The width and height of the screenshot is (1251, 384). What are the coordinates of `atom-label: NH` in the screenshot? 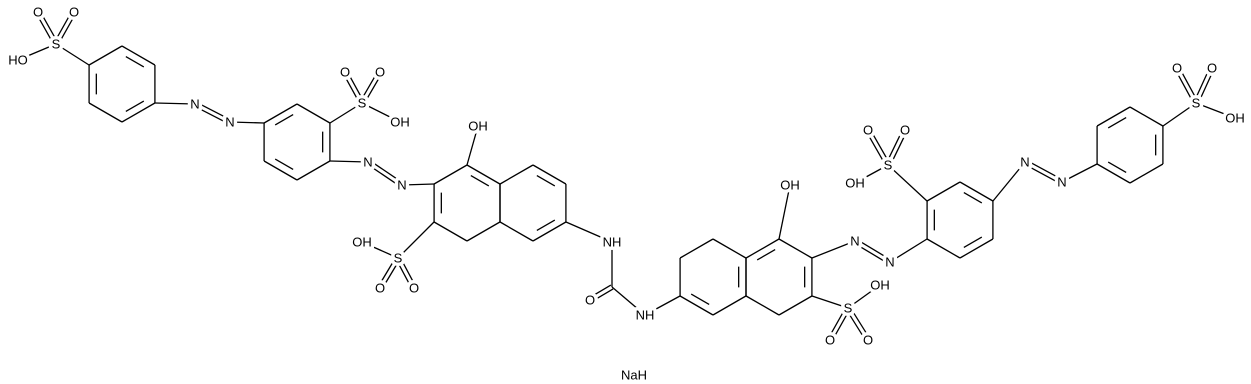 It's located at (612, 242).